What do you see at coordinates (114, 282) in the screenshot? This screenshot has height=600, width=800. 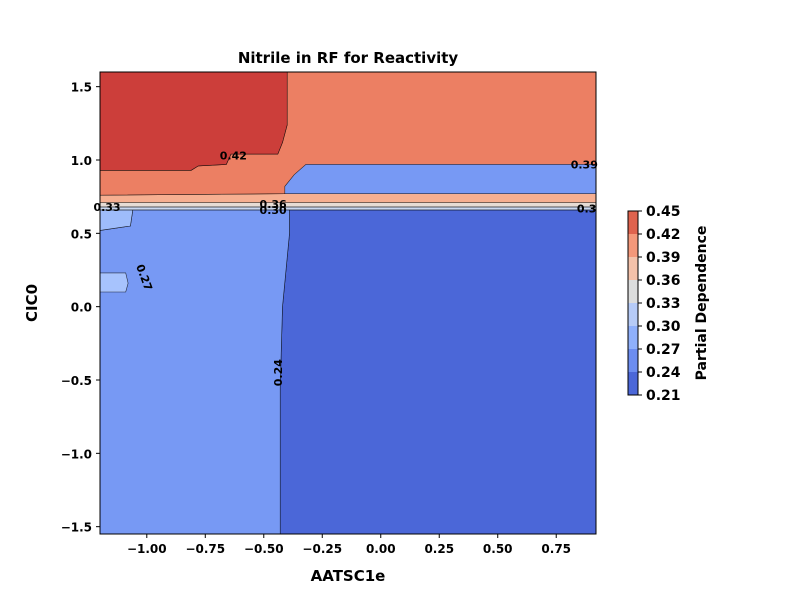 I see `contour-region-left-pocket` at bounding box center [114, 282].